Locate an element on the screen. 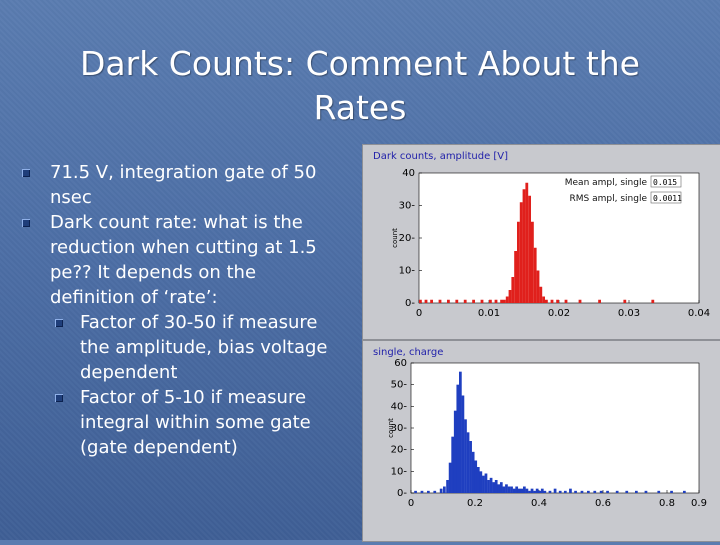 Image resolution: width=720 pixels, height=545 pixels. x-tick-label: 0 is located at coordinates (419, 313).